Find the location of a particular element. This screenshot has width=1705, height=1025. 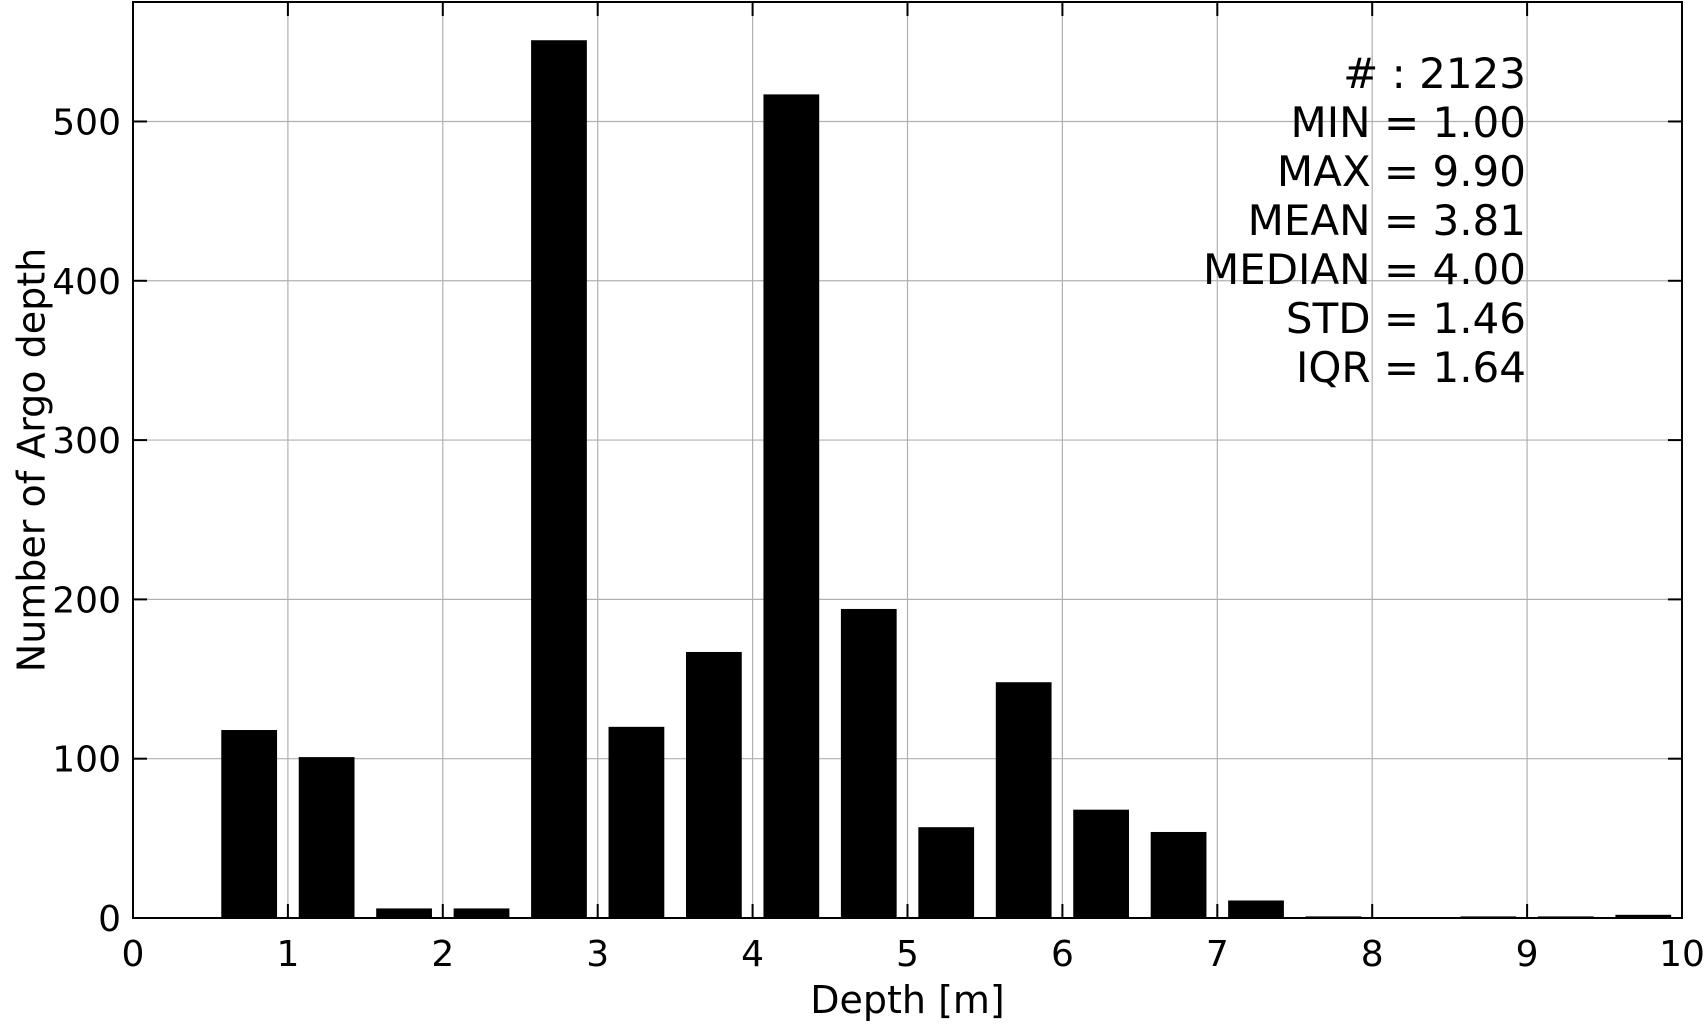

stats-line: IQR = 1.64 is located at coordinates (1411, 367).